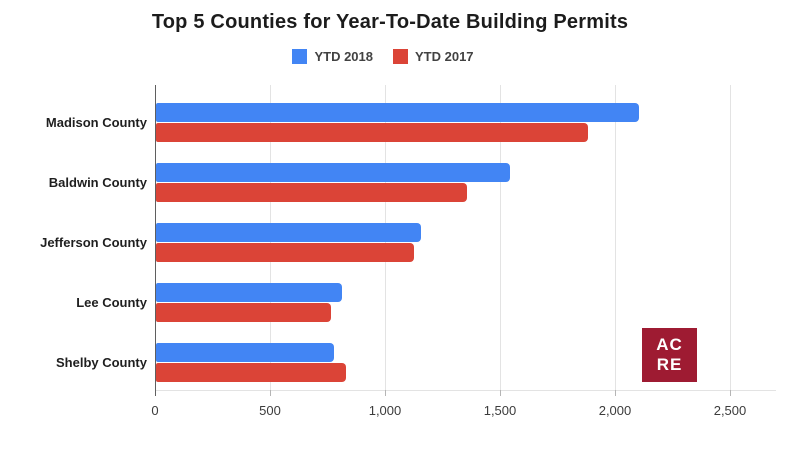 This screenshot has height=450, width=800. What do you see at coordinates (730, 410) in the screenshot?
I see `x-tick-label: 2,500` at bounding box center [730, 410].